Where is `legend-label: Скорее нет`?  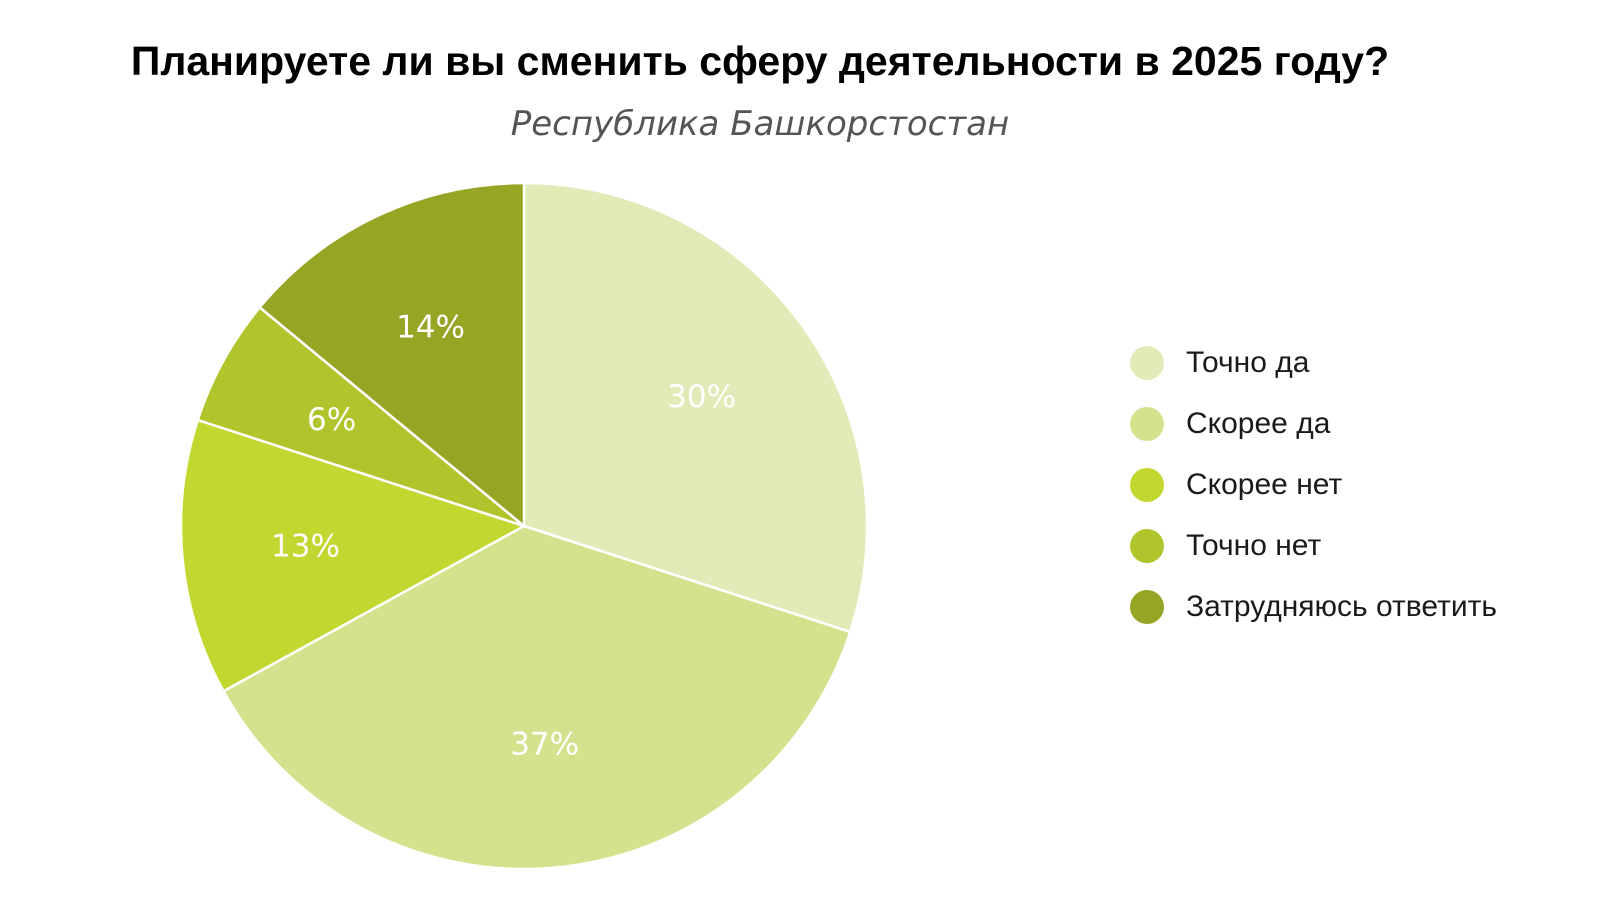 legend-label: Скорее нет is located at coordinates (1264, 484).